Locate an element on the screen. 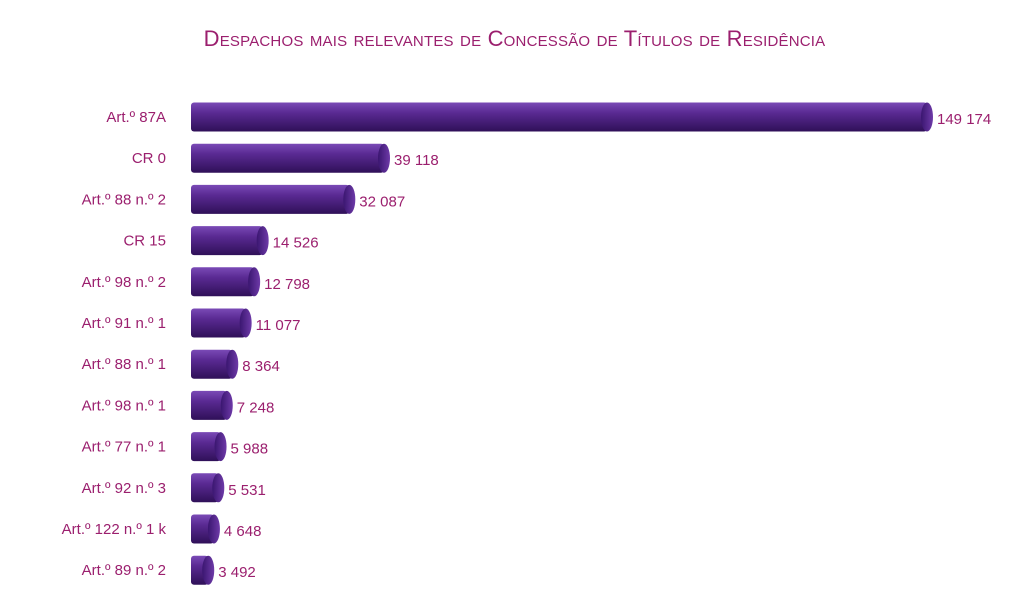  value-label: 4 648 is located at coordinates (243, 531).